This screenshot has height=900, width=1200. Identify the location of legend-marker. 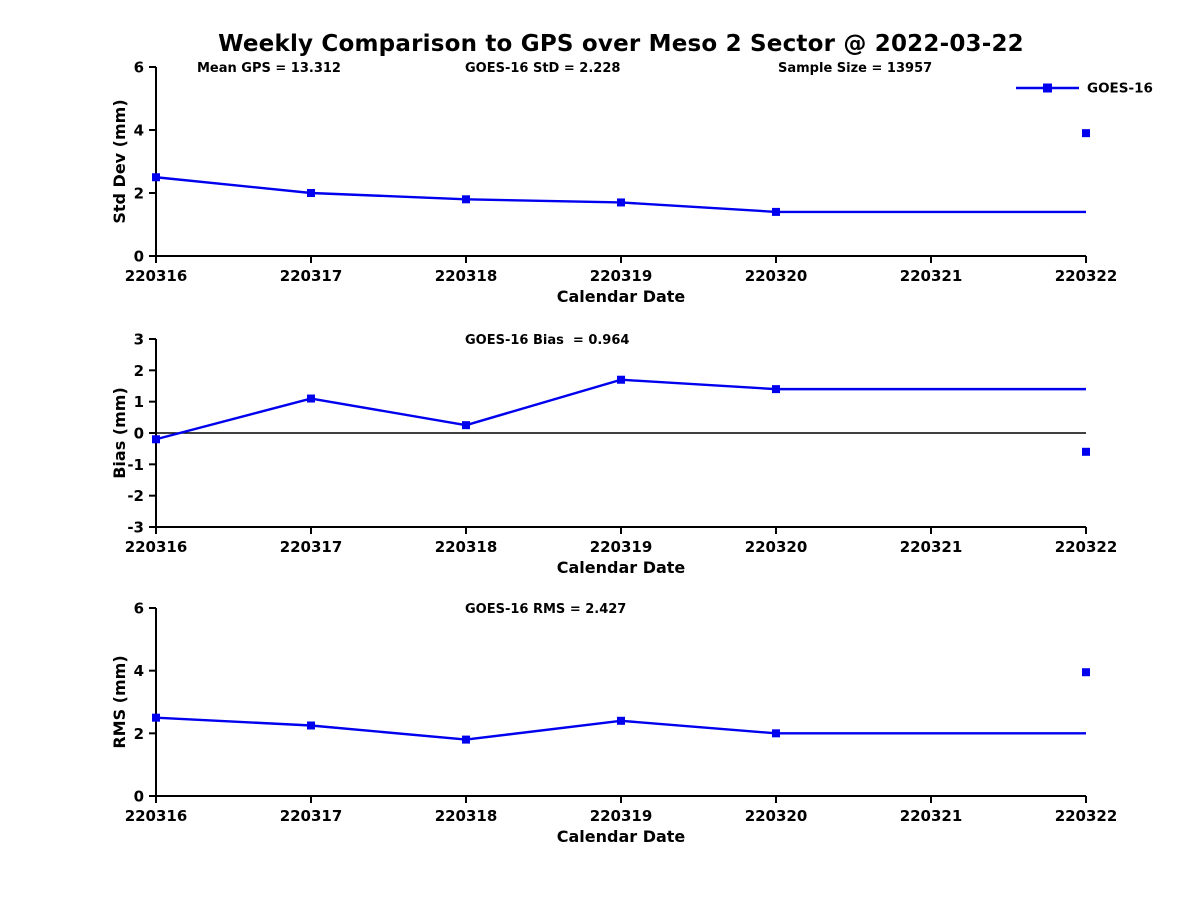
(1047, 88).